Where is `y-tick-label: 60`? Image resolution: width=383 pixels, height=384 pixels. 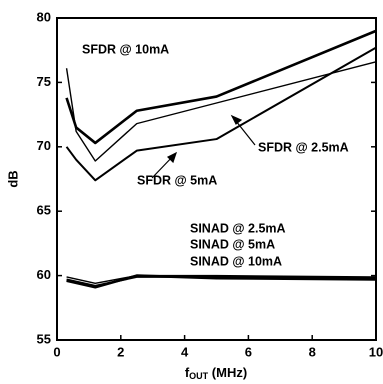 y-tick-label: 60 is located at coordinates (44, 274).